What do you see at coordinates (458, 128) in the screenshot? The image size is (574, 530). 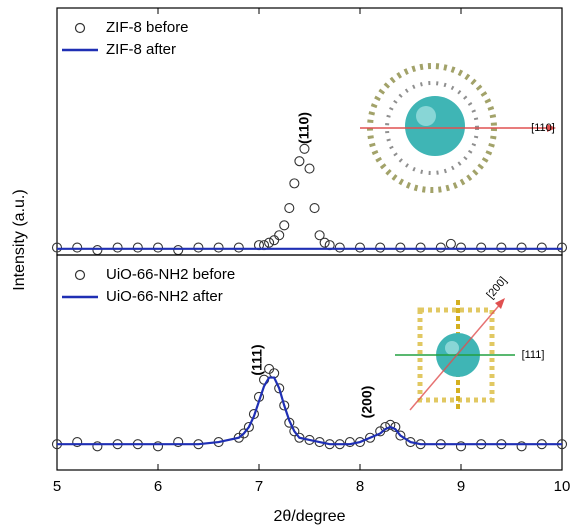 I see `zif8-structure` at bounding box center [458, 128].